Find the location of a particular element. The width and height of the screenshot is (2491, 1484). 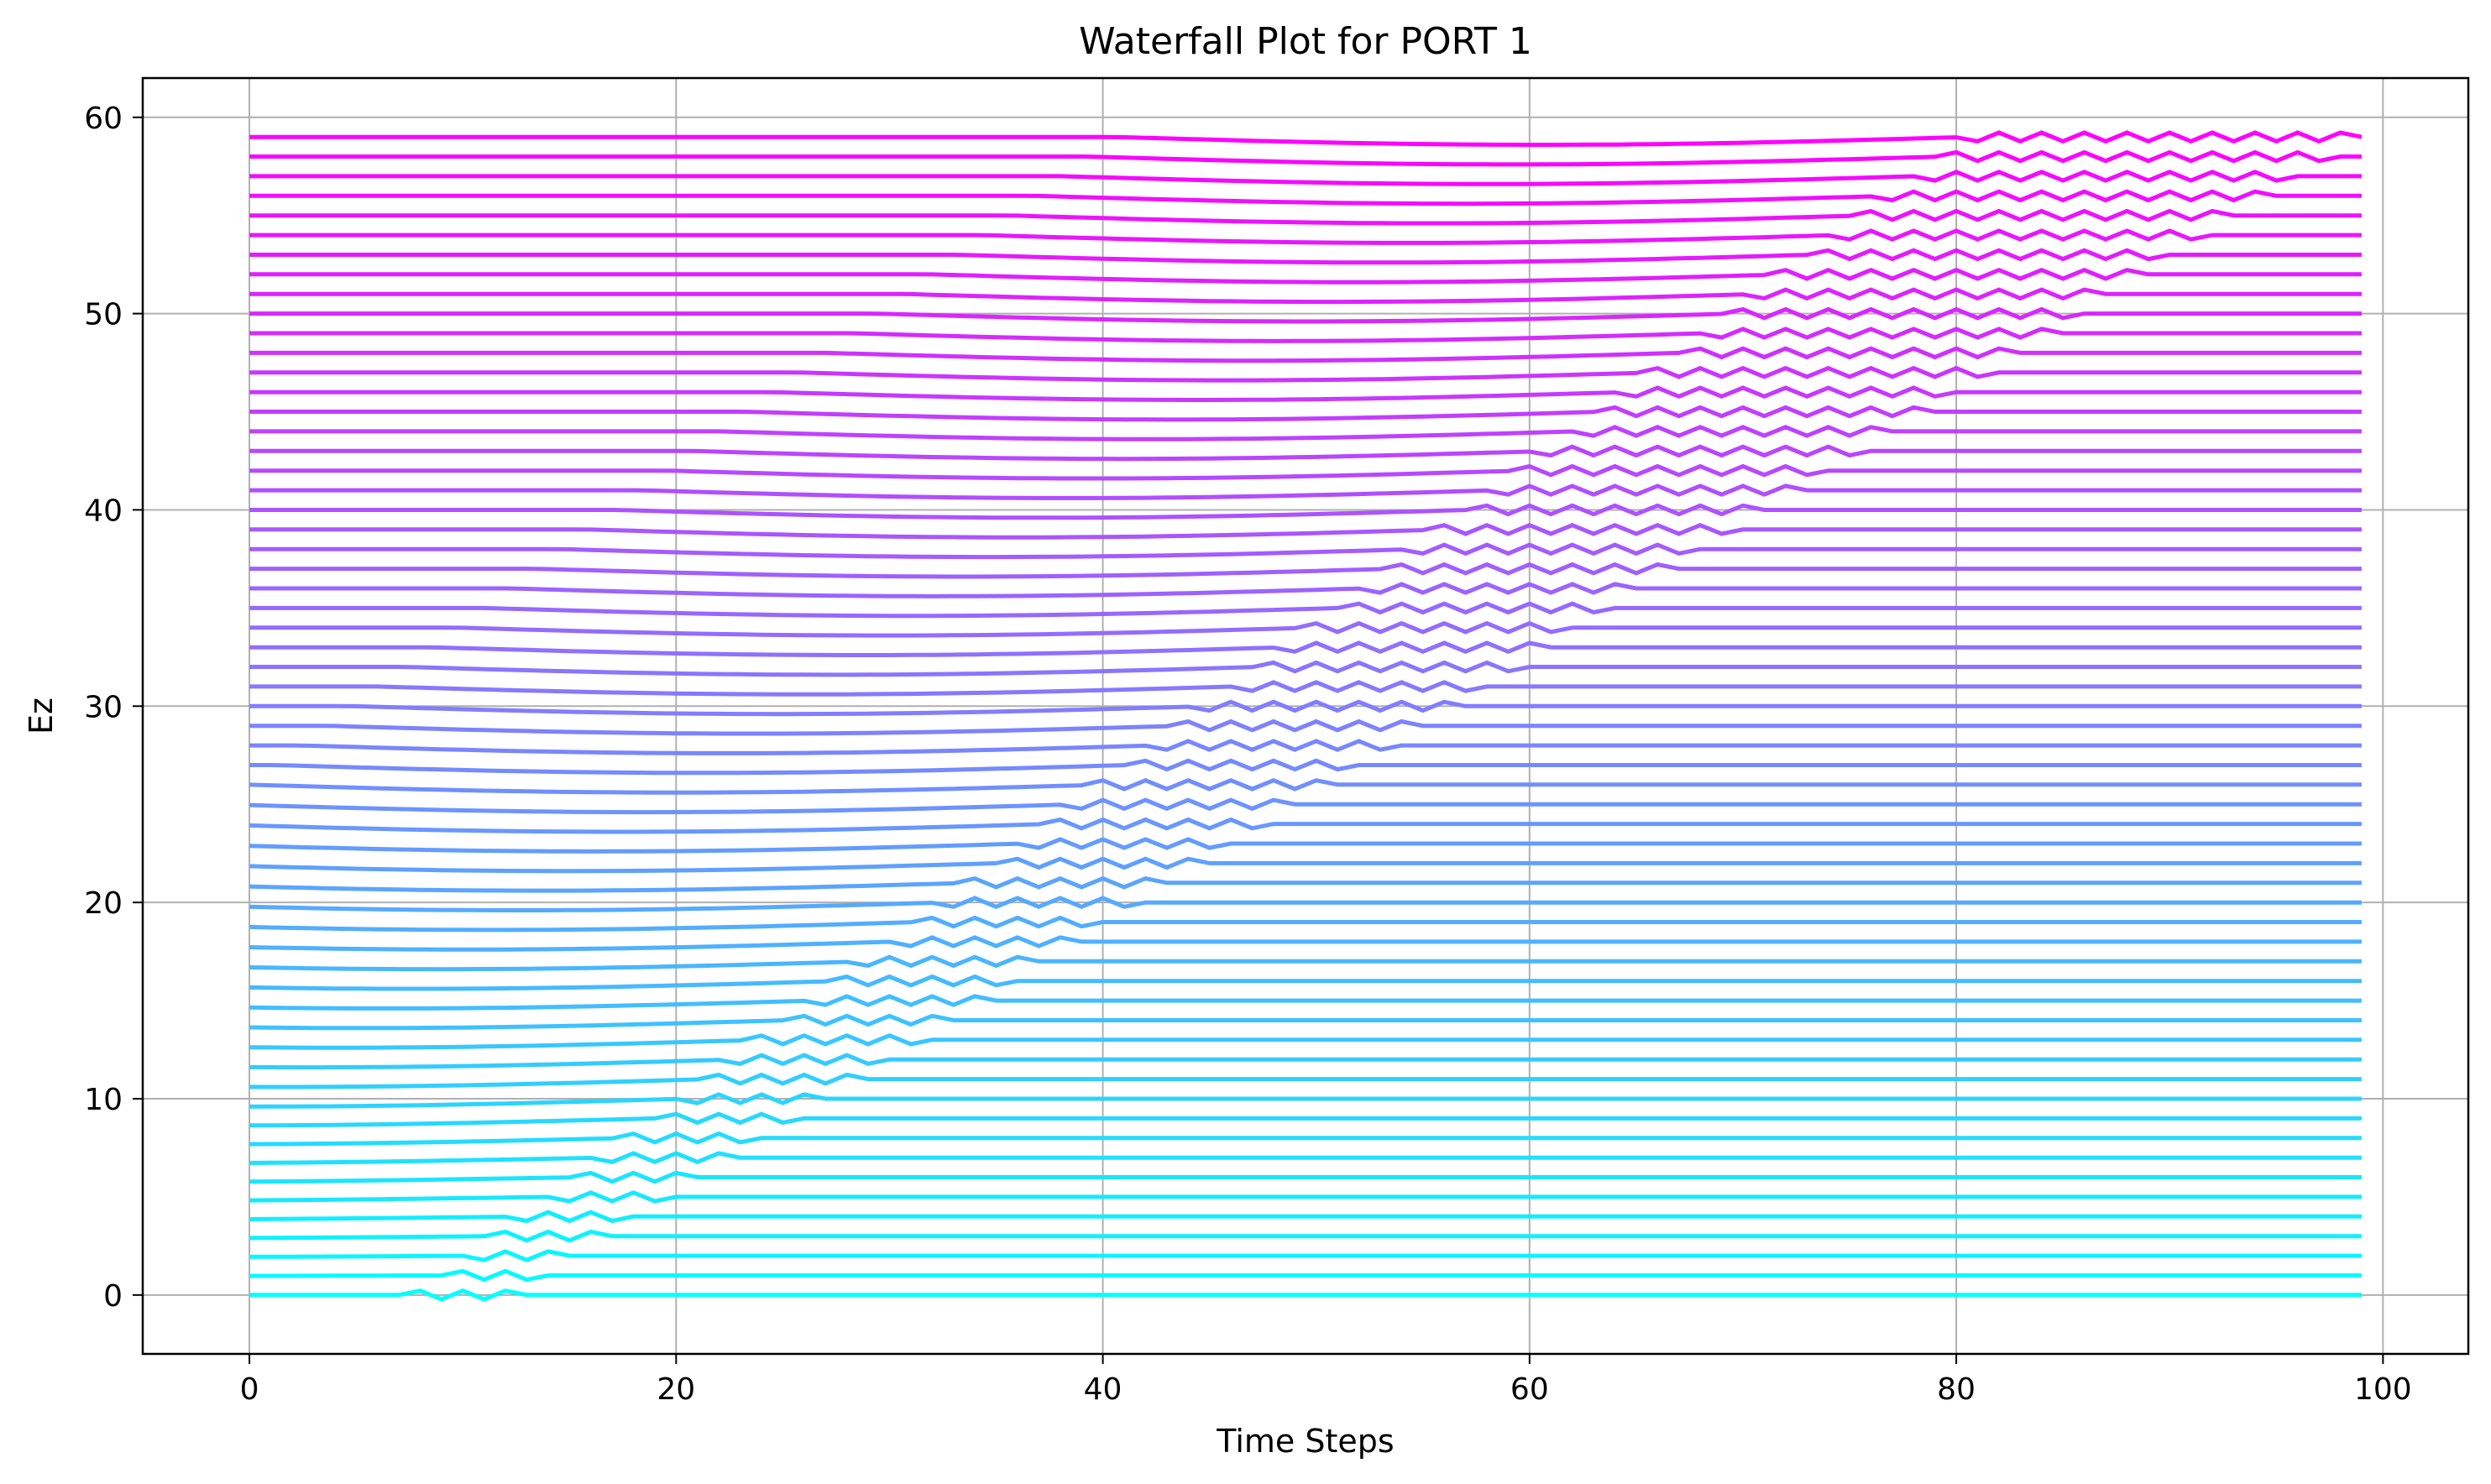

y-tick-label: 20 is located at coordinates (104, 903).